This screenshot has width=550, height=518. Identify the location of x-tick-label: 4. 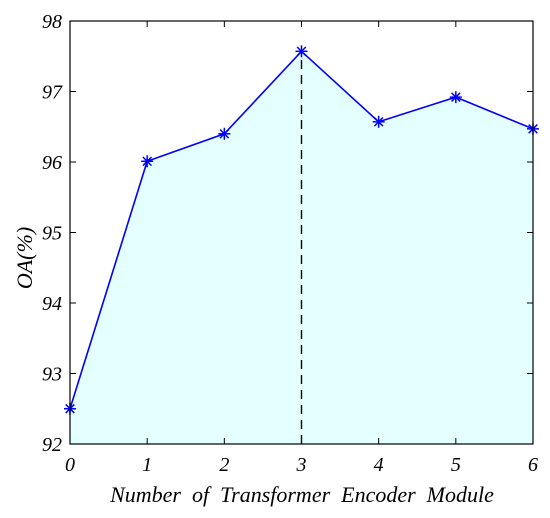
(379, 465).